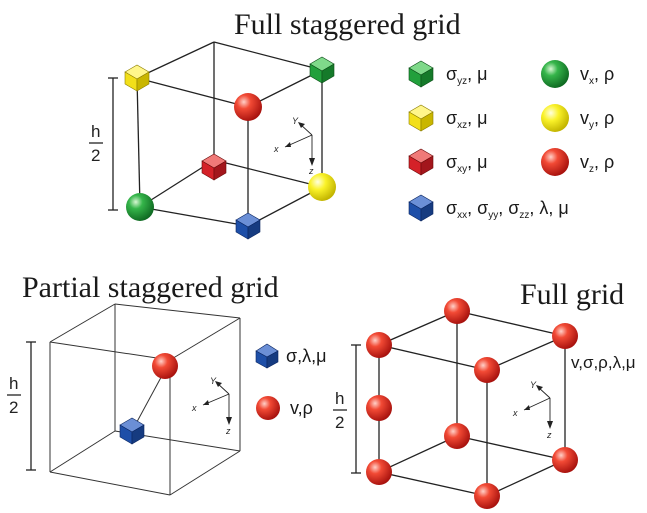 The height and width of the screenshot is (513, 647). What do you see at coordinates (466, 75) in the screenshot?
I see `legend-label-syz: σyz, μ` at bounding box center [466, 75].